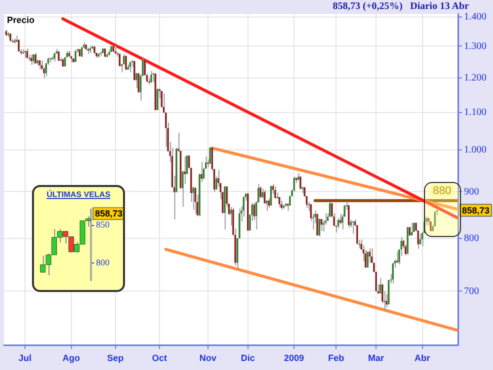 This screenshot has width=493, height=370. I want to click on x-tick-label: Jul, so click(25, 357).